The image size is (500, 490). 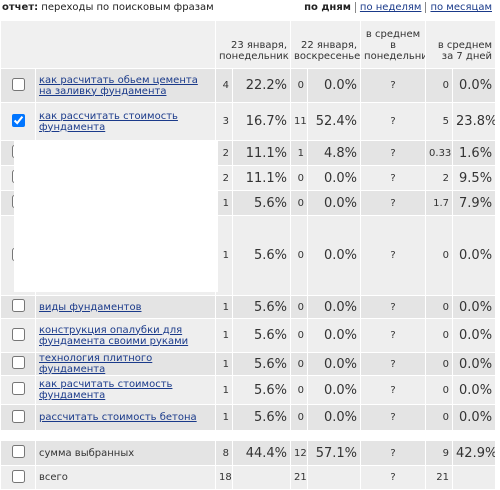 What do you see at coordinates (439, 153) in the screenshot?
I see `value-cell: 0.33` at bounding box center [439, 153].